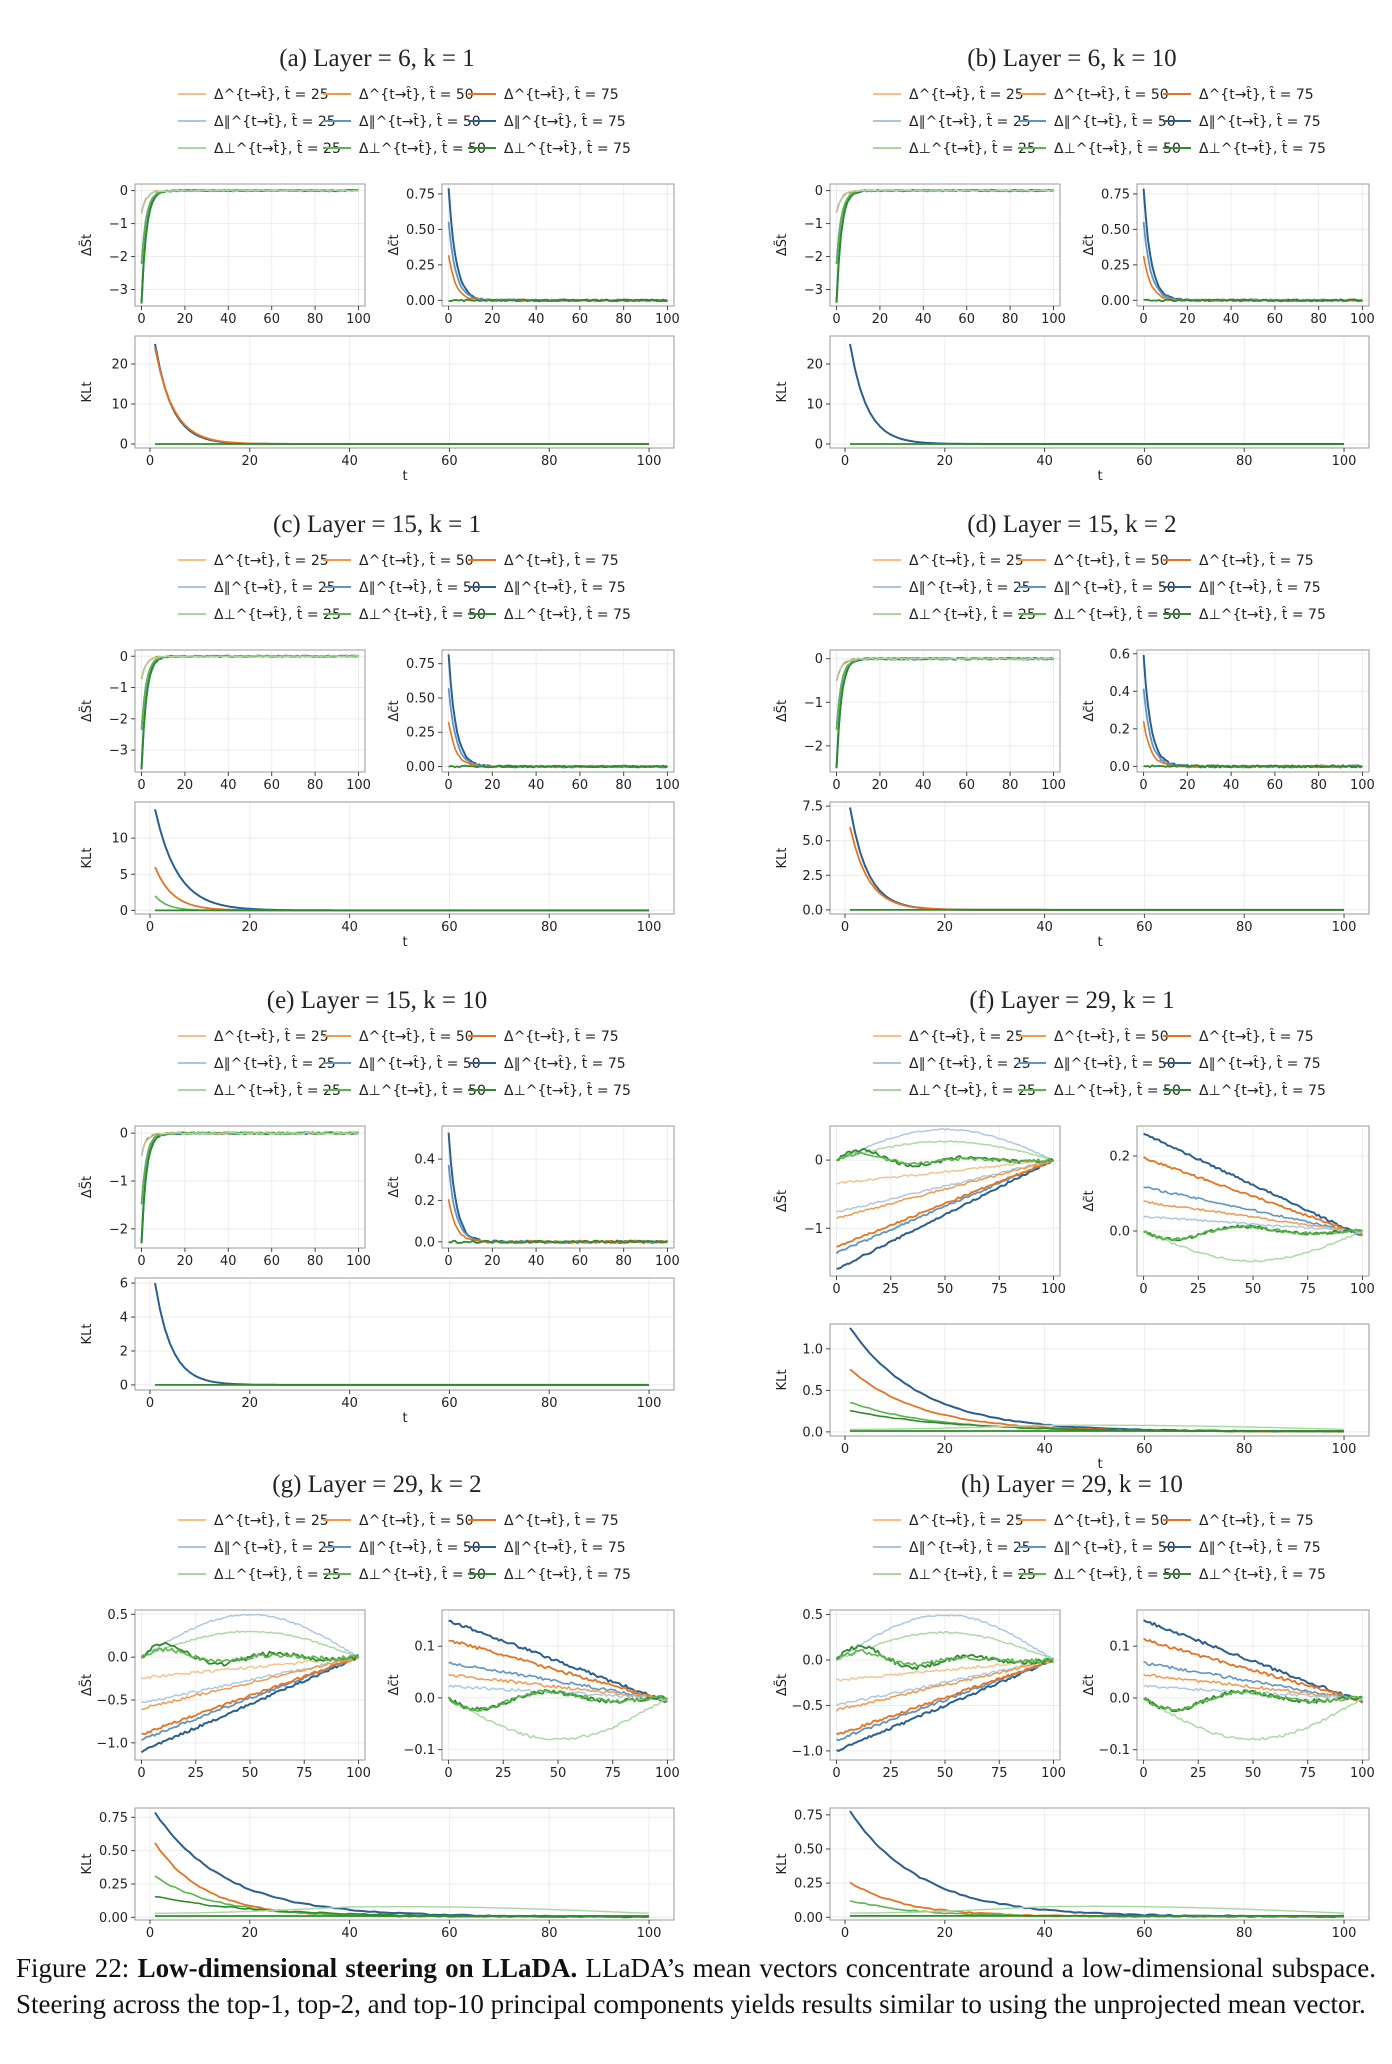 The height and width of the screenshot is (2064, 1392). Describe the element at coordinates (565, 121) in the screenshot. I see `legend-label: Δ∥^{t→t̂}, t̂ = 75` at that location.